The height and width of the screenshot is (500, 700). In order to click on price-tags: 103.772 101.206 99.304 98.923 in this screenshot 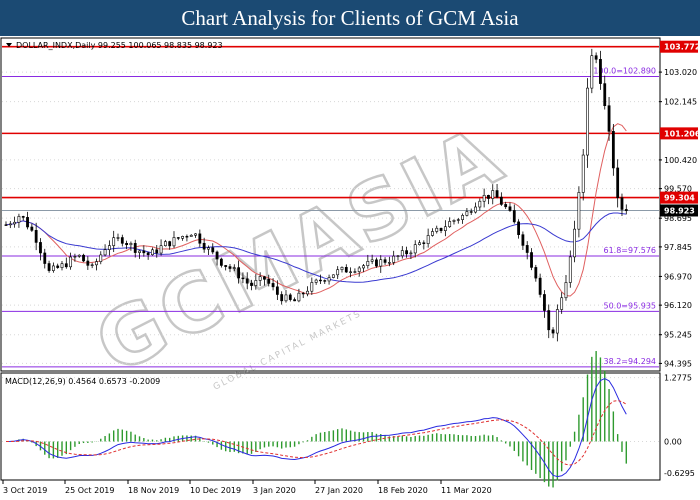, I will do `click(680, 128)`.